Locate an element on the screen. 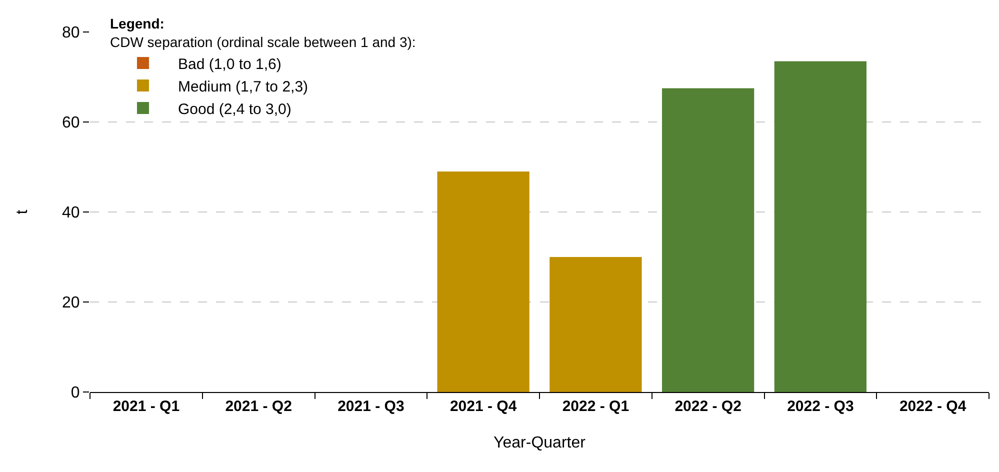 Image resolution: width=999 pixels, height=472 pixels. x-tick-label: 2021 - Q3 is located at coordinates (371, 406).